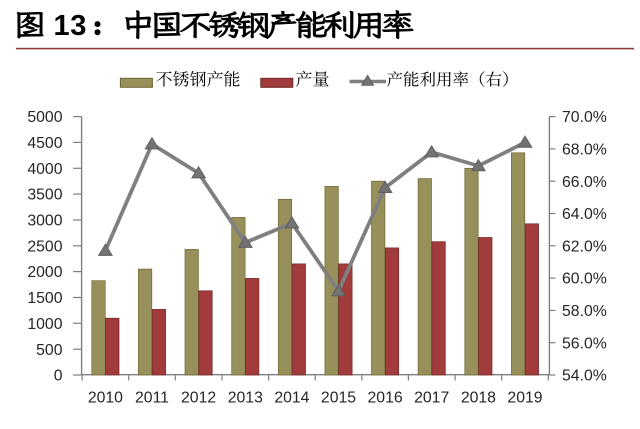 This screenshot has width=640, height=429. What do you see at coordinates (44, 117) in the screenshot?
I see `svg-text: 5000` at bounding box center [44, 117].